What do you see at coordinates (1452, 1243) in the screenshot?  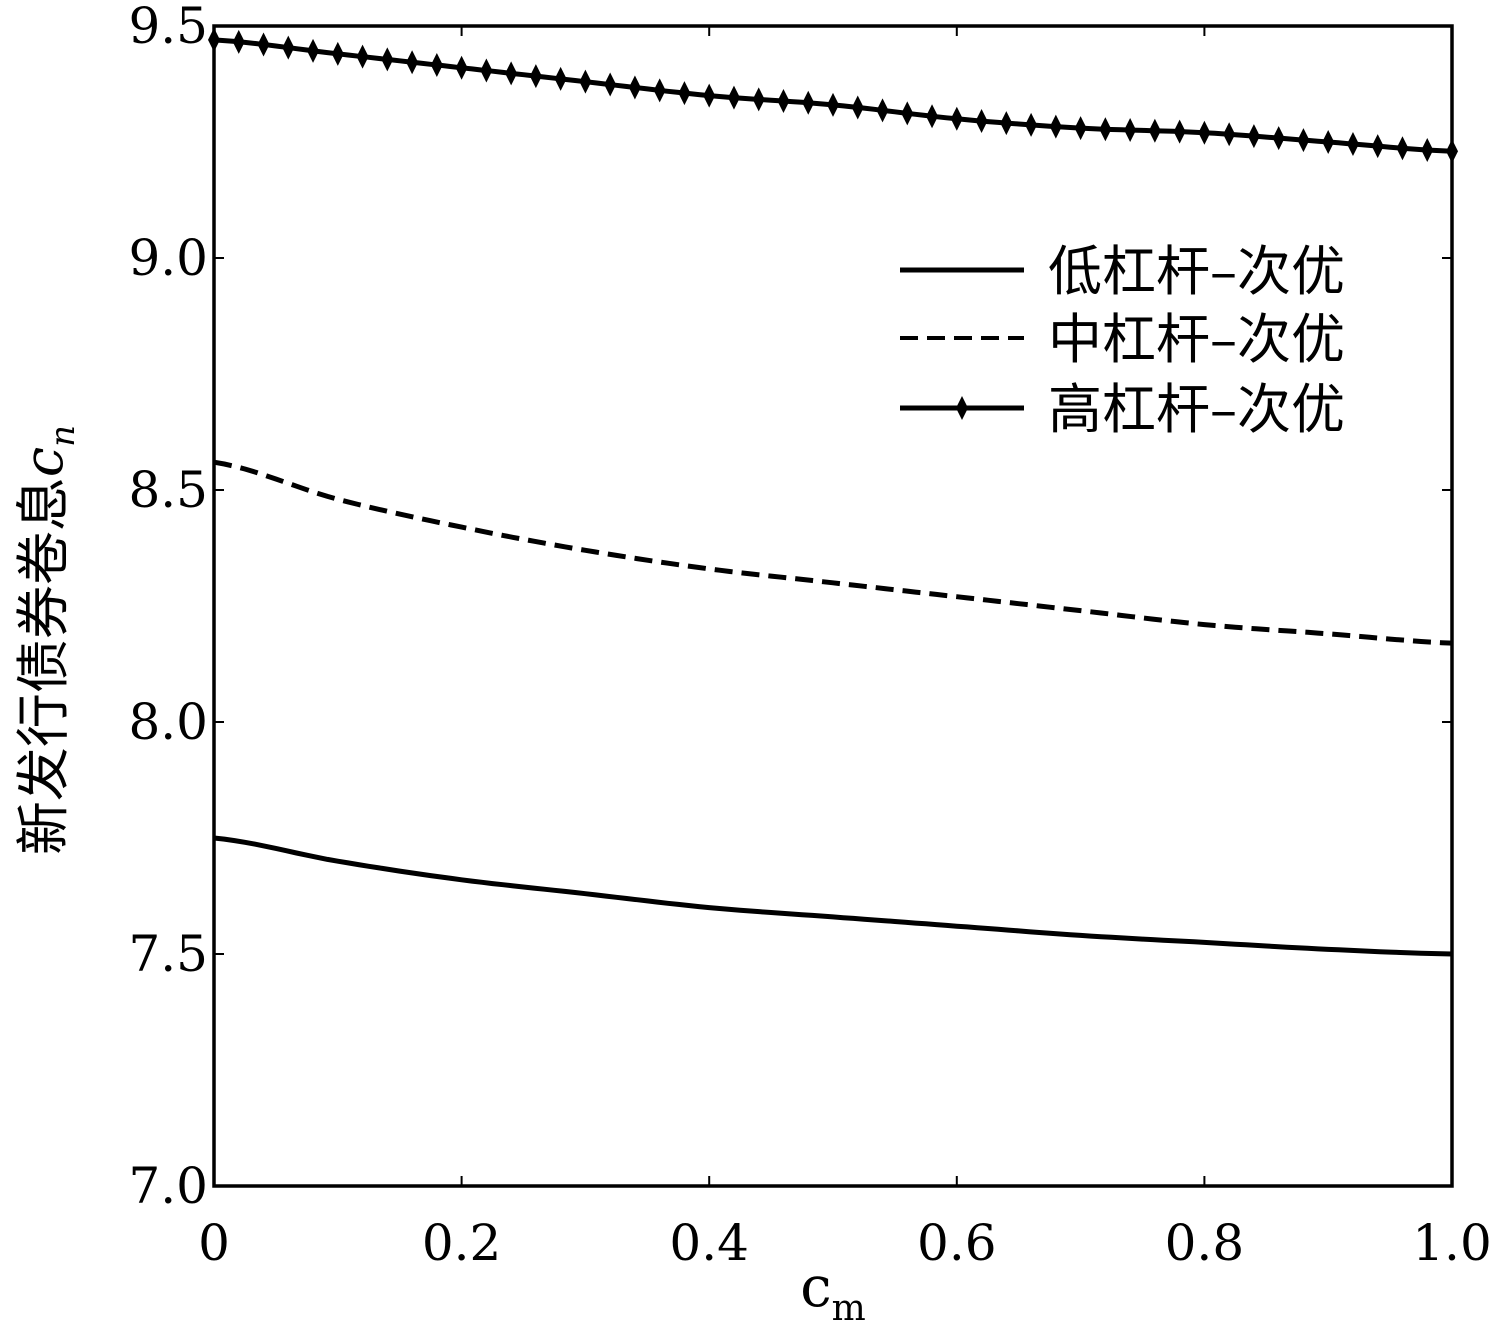 I see `x-tick-label: 1.0` at bounding box center [1452, 1243].